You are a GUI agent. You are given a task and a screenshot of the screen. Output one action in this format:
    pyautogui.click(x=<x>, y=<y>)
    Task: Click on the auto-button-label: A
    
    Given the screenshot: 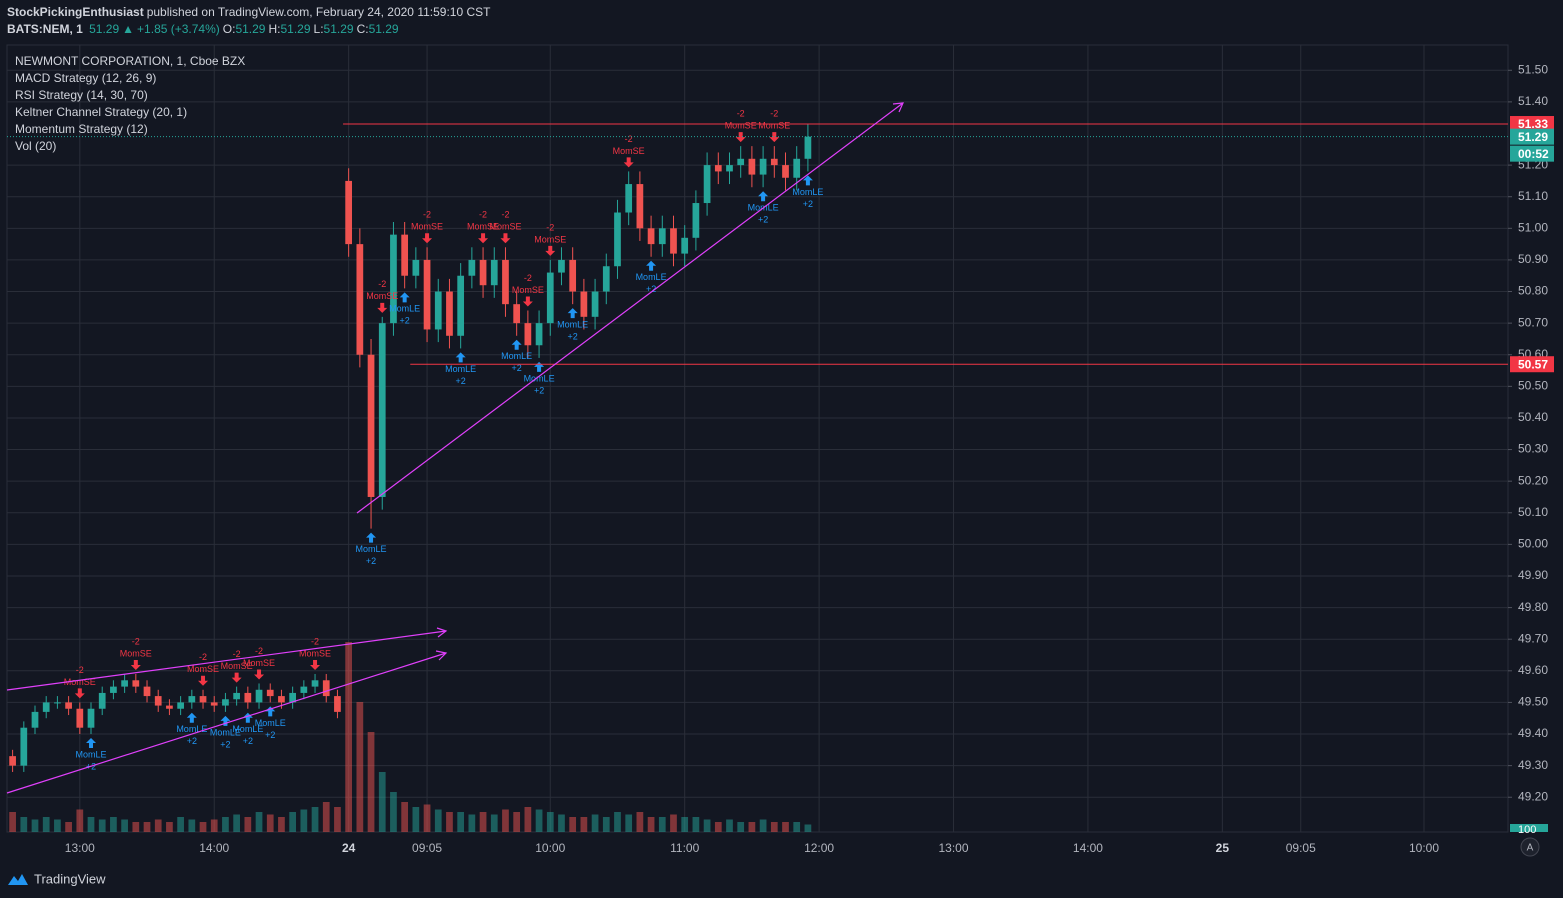 What is the action you would take?
    pyautogui.click(x=1530, y=848)
    